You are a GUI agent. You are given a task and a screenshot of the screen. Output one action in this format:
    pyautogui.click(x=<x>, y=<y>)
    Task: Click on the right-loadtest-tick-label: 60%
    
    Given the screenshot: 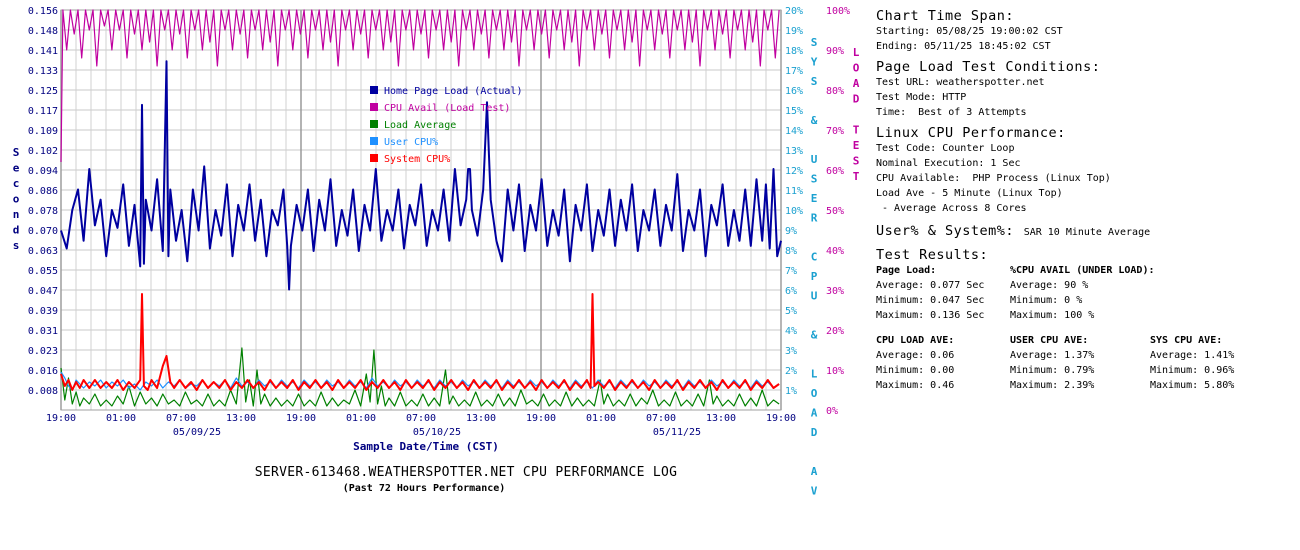 What is the action you would take?
    pyautogui.click(x=835, y=171)
    